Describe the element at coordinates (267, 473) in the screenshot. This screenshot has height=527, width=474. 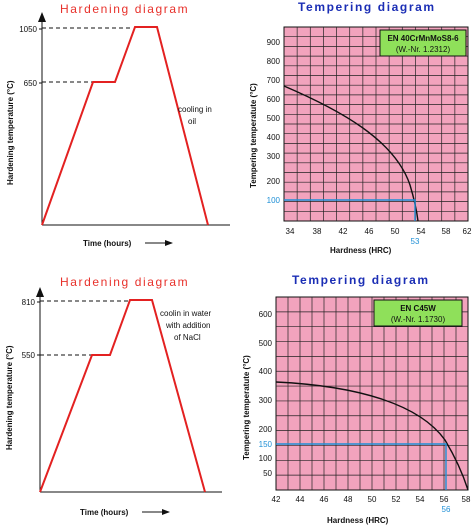
I see `y-tick: 50` at that location.